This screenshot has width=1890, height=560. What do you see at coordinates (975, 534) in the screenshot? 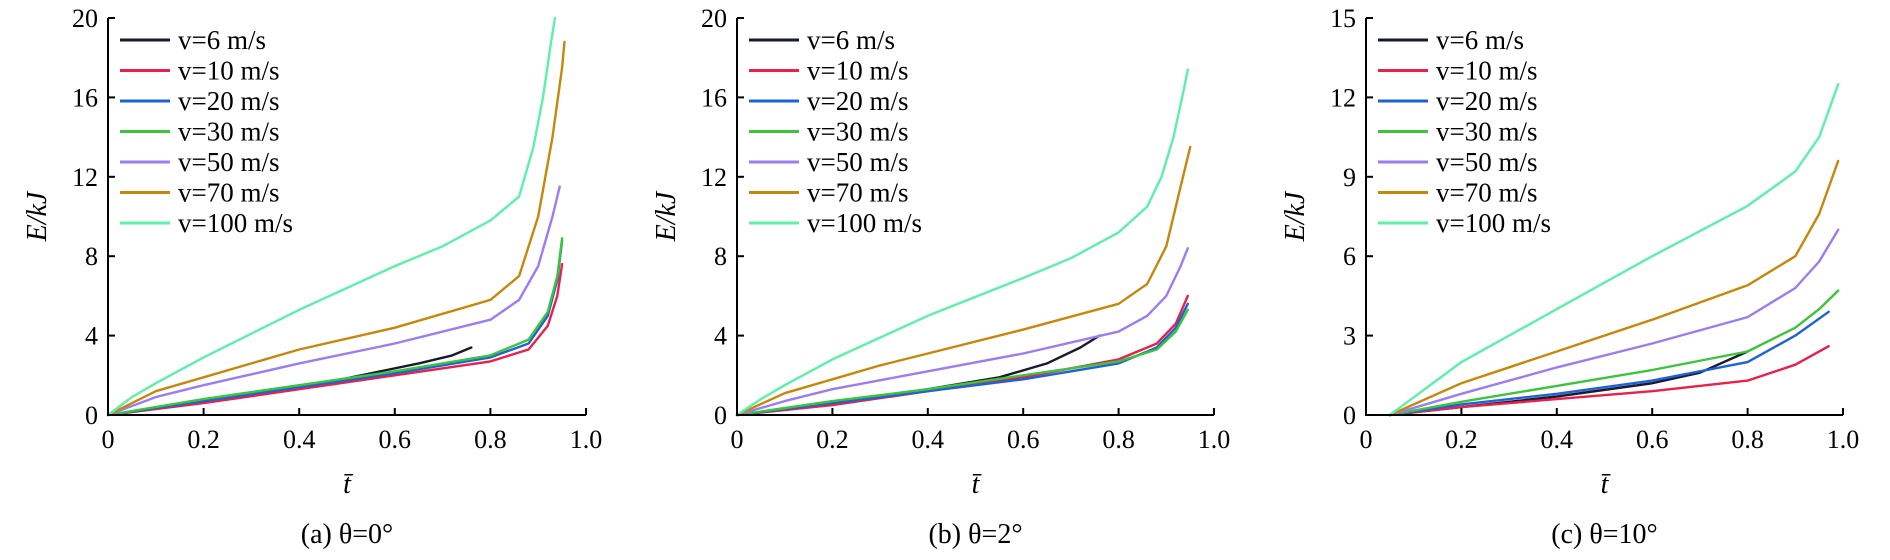
I see `chart-caption: (b) θ=2°` at bounding box center [975, 534].